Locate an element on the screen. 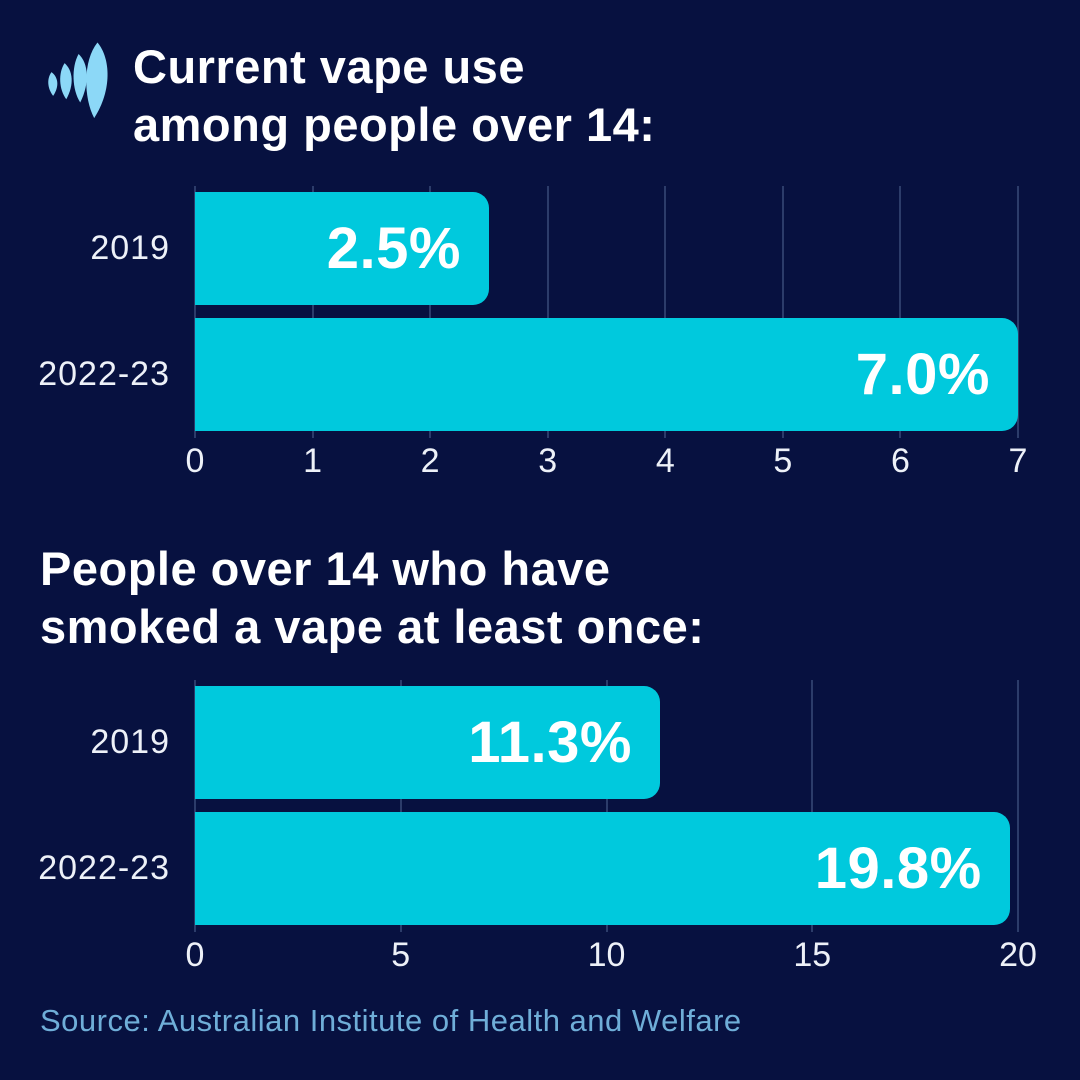 This screenshot has height=1080, width=1080. bar-row: 11.3% is located at coordinates (606, 742).